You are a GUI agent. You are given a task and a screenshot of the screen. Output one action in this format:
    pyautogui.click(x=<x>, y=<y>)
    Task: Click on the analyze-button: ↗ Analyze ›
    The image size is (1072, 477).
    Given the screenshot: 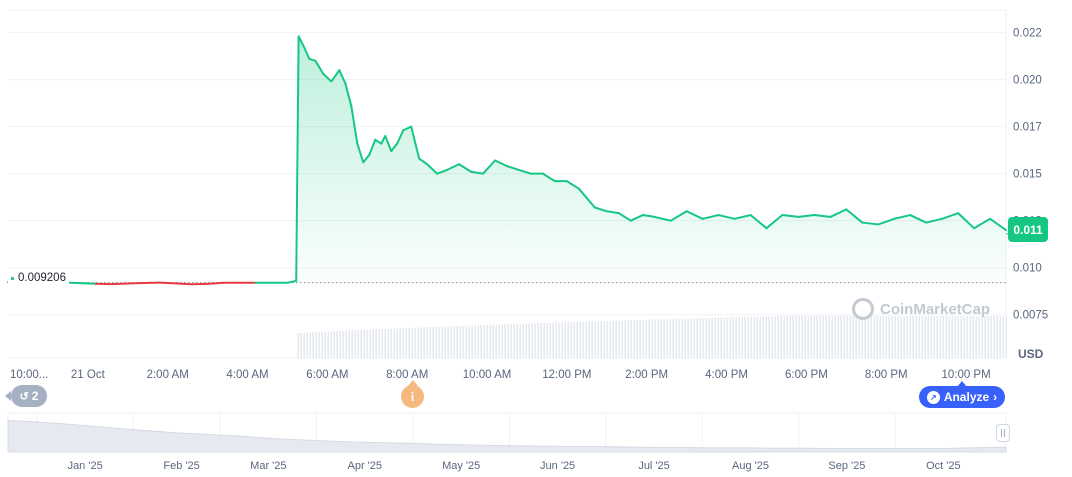 What is the action you would take?
    pyautogui.click(x=962, y=394)
    